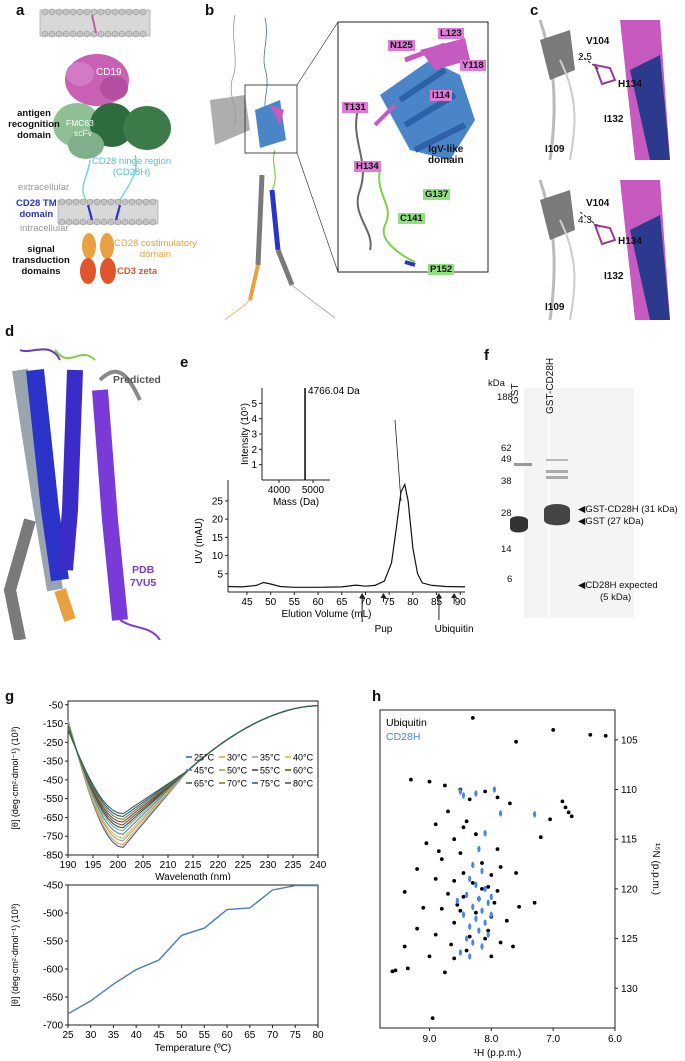 The height and width of the screenshot is (1061, 685). Describe the element at coordinates (159, 1035) in the screenshot. I see `g2-xtick-label: 45` at that location.